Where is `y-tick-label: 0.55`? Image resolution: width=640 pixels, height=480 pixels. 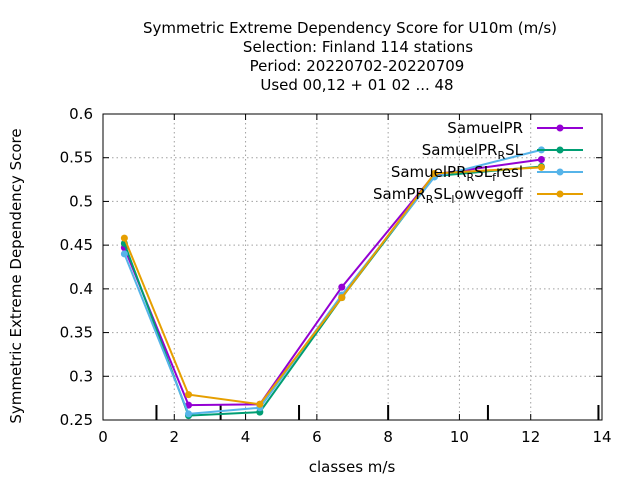 y-tick-label: 0.55 is located at coordinates (76, 158).